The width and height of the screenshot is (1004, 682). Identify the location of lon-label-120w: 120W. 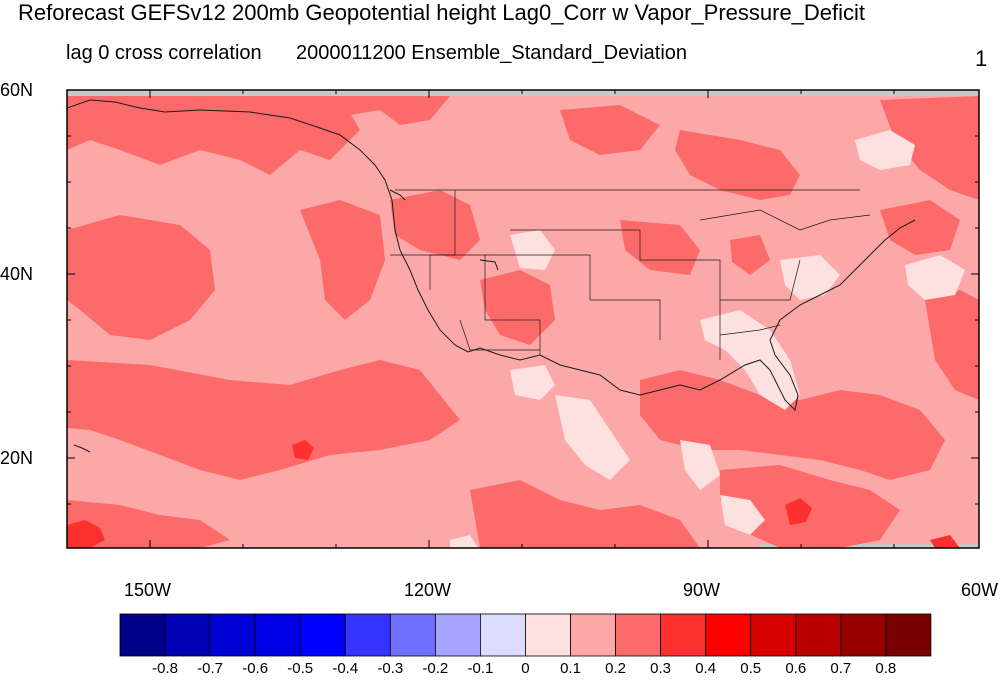
(428, 590).